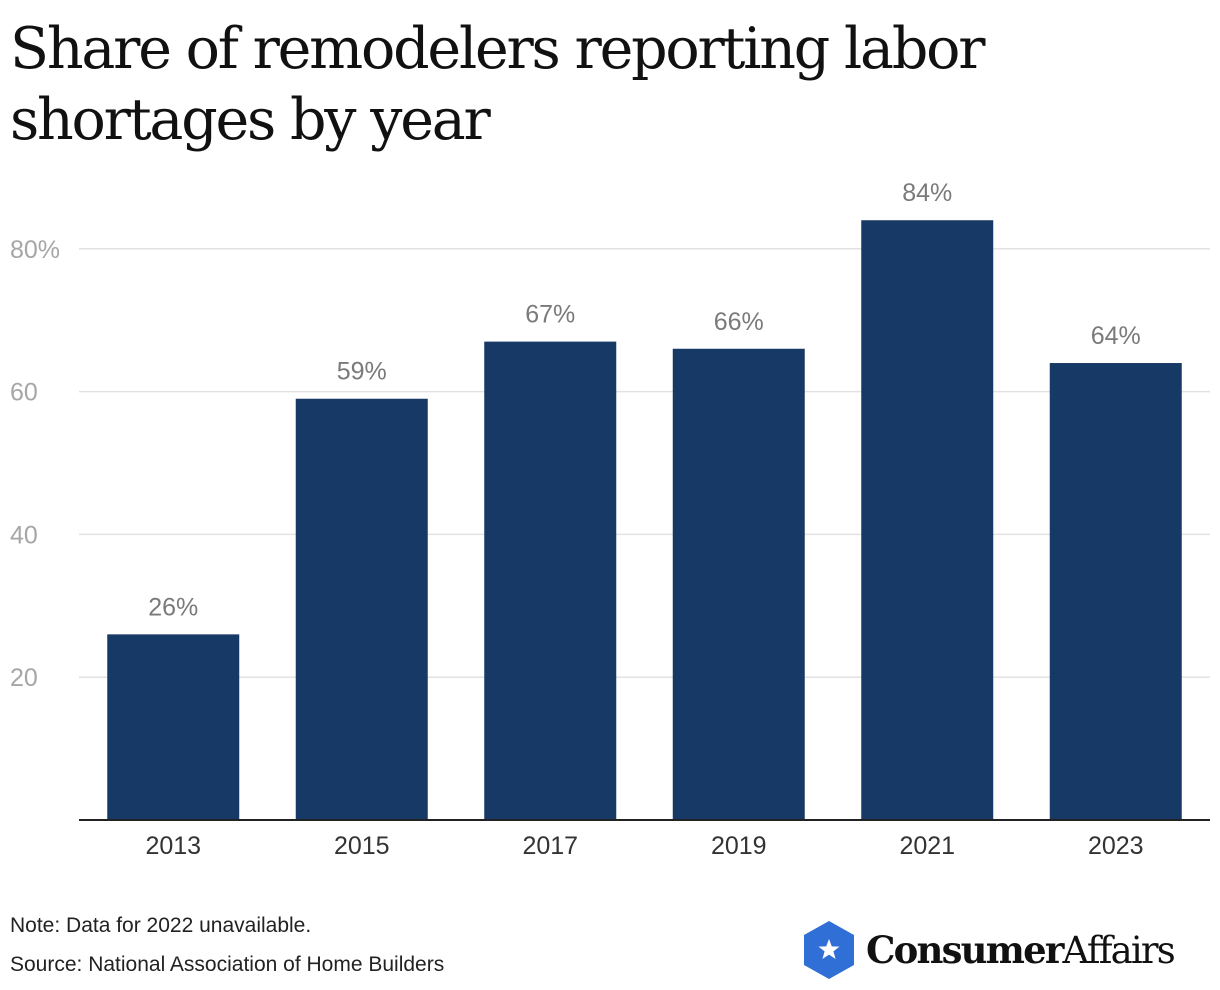 This screenshot has height=990, width=1220. What do you see at coordinates (738, 584) in the screenshot?
I see `bar-2019` at bounding box center [738, 584].